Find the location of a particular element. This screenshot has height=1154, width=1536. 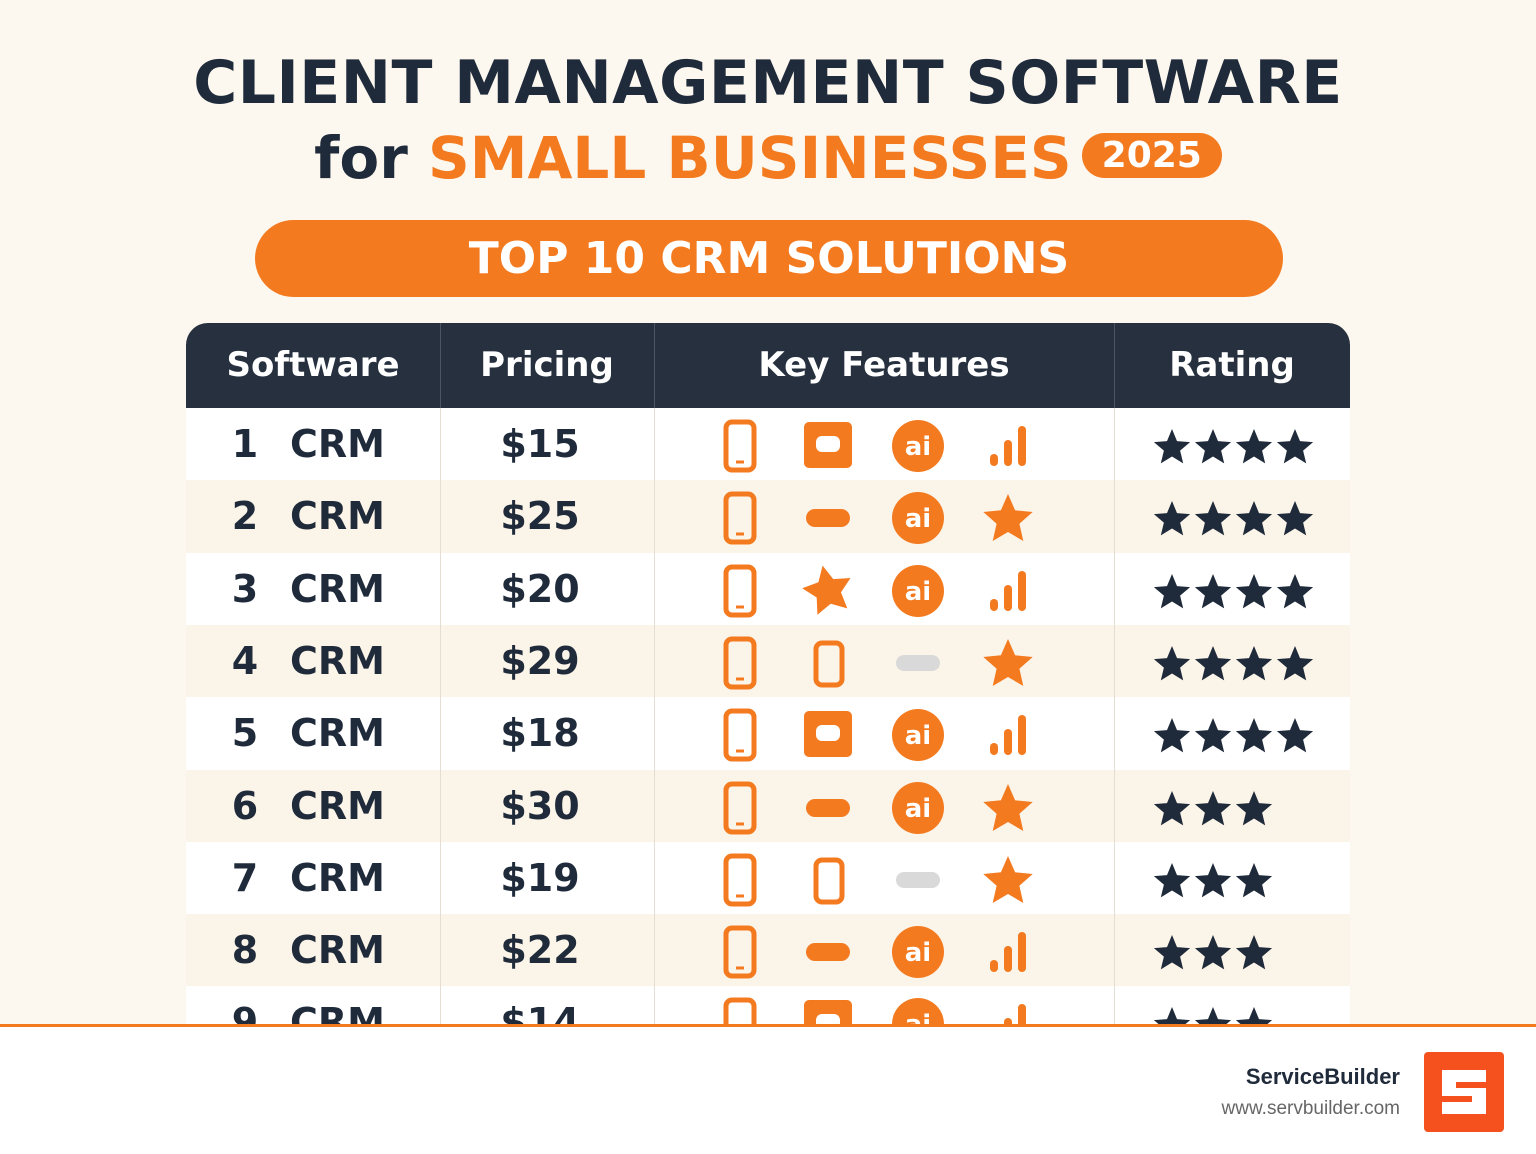

year-badge: 2025 is located at coordinates (1151, 156).